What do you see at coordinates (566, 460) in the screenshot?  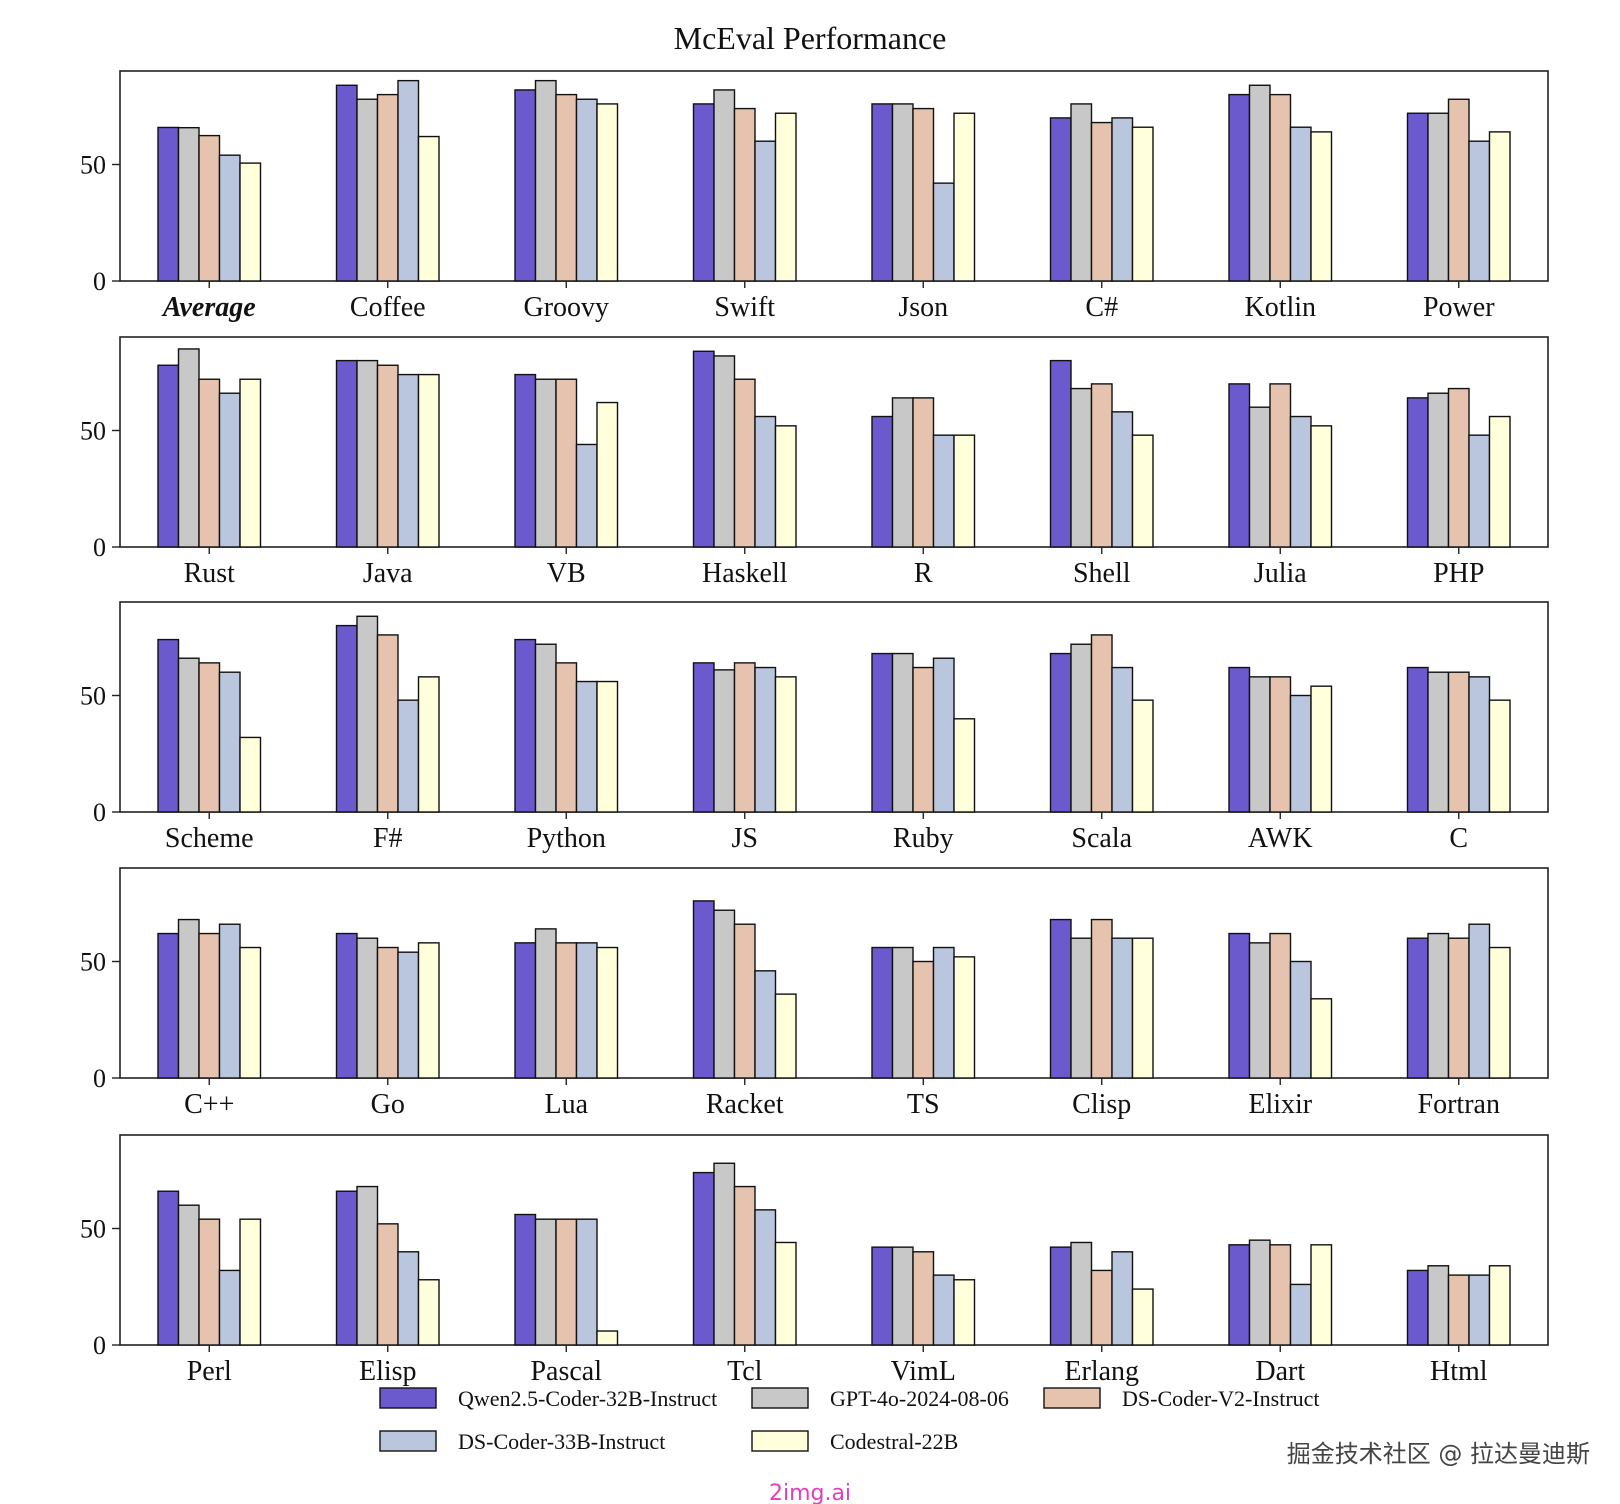 I see `bar-group-vb` at bounding box center [566, 460].